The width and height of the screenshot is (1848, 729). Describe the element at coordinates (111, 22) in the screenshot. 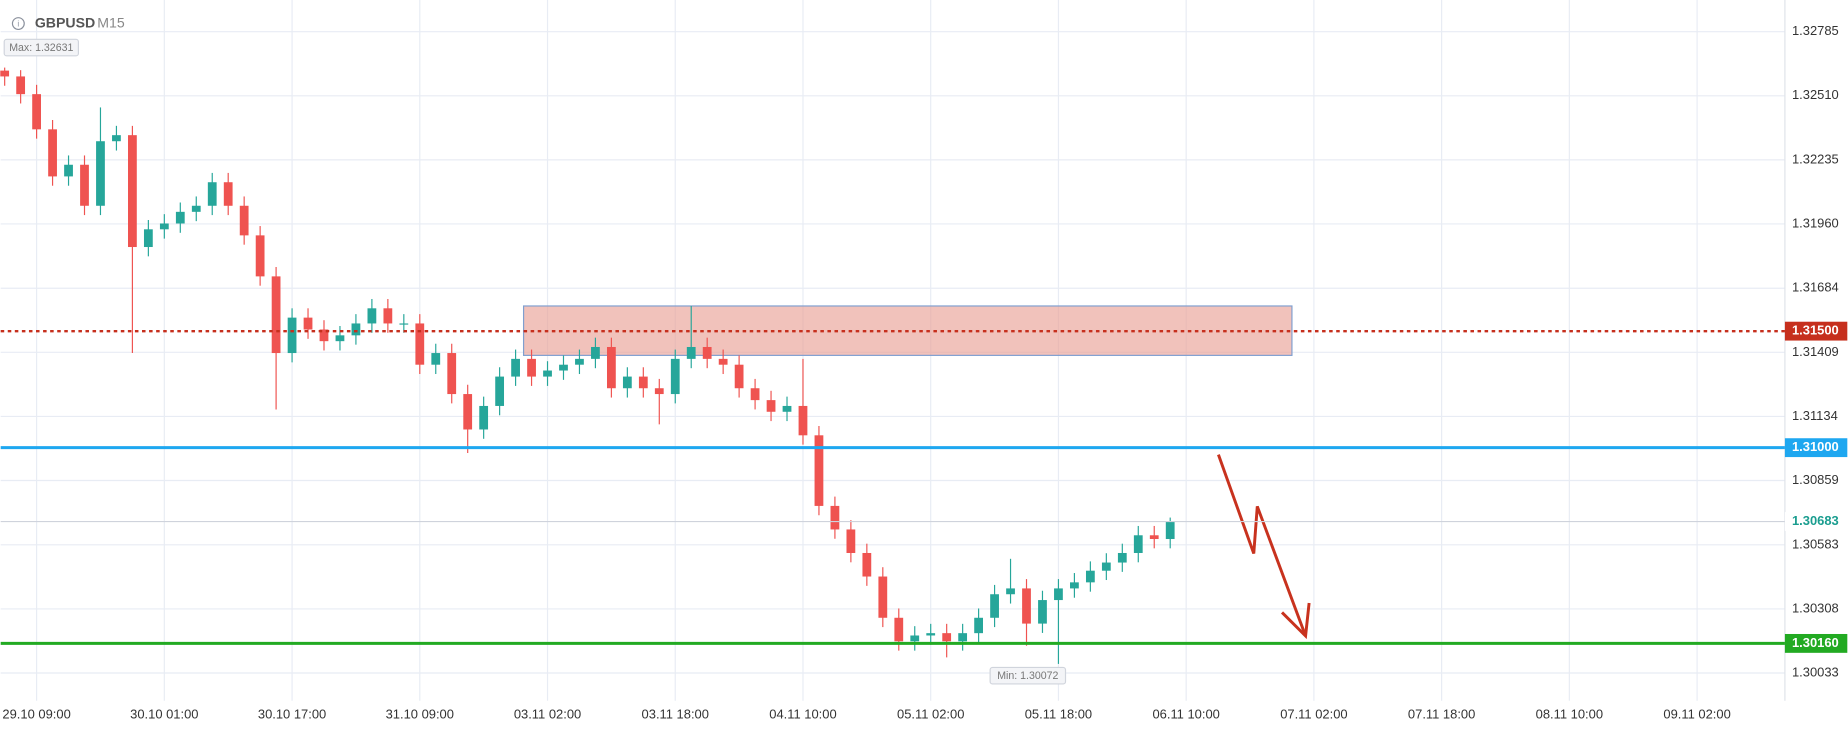

I see `timeframe: M15` at that location.